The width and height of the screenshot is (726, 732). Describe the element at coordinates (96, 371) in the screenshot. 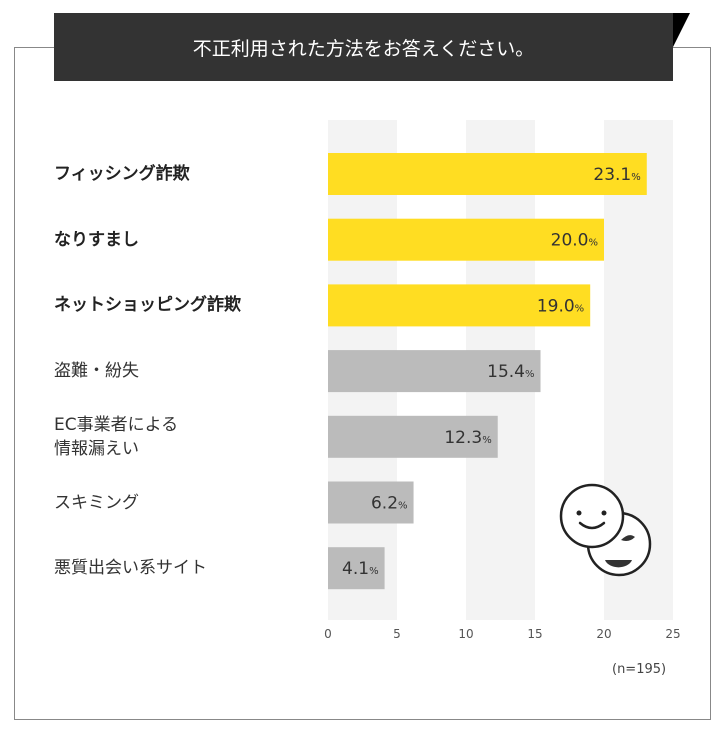

I see `category-label: 盗難・紛失` at that location.